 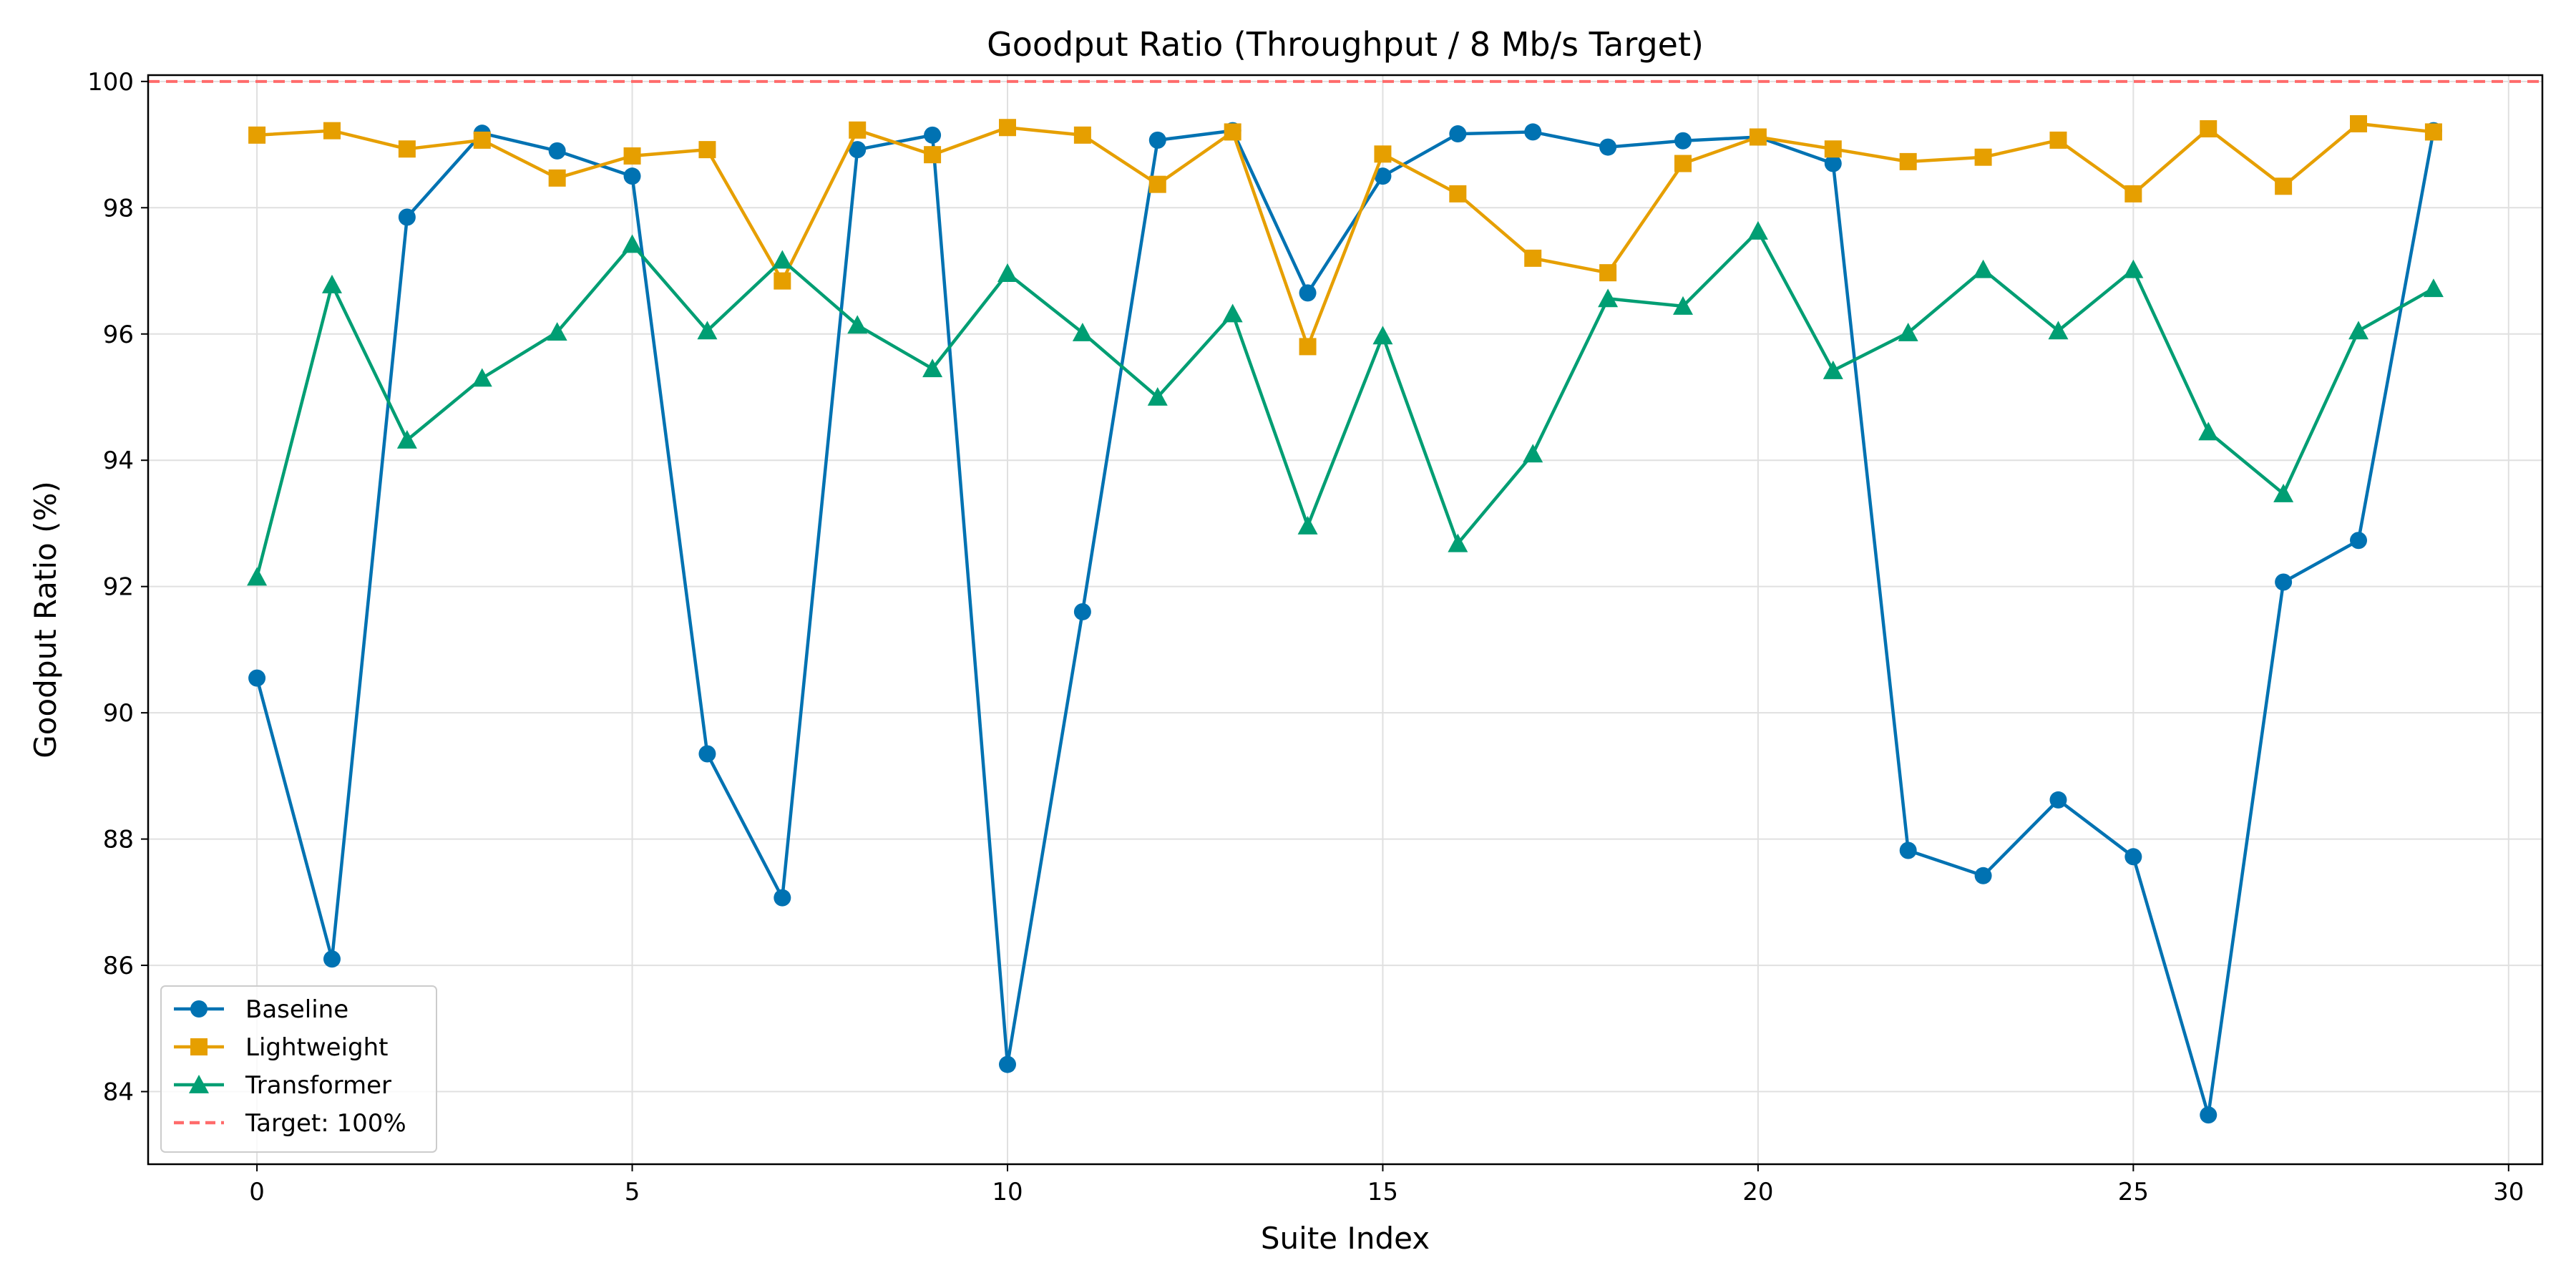 What do you see at coordinates (118, 713) in the screenshot?
I see `y-tick-label: 90` at bounding box center [118, 713].